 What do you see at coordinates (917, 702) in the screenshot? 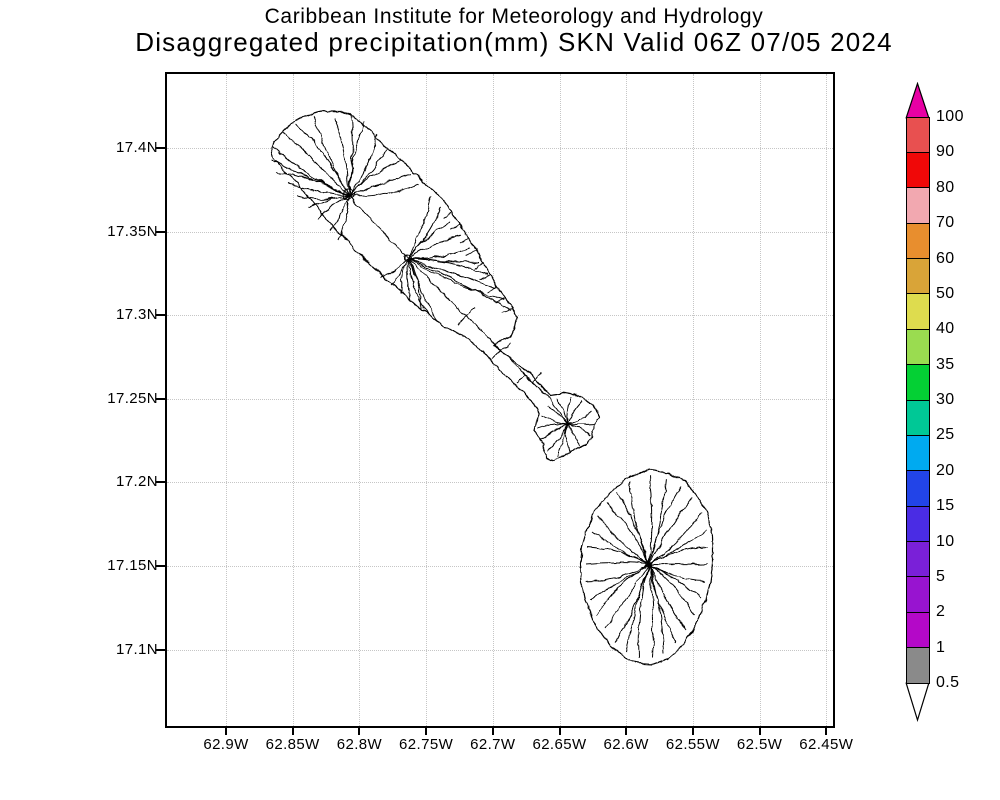
I see `colorbar-arrow-under` at bounding box center [917, 702].